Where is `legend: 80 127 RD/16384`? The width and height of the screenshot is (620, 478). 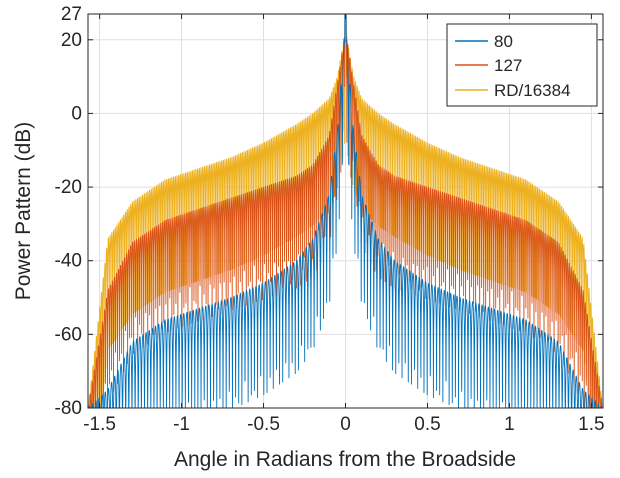
legend: 80 127 RD/16384 is located at coordinates (522, 65).